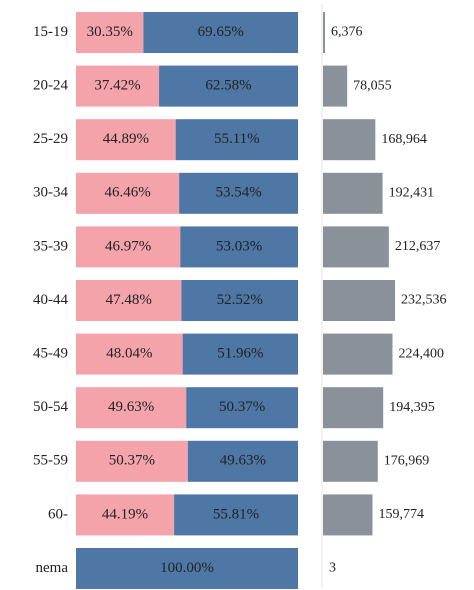 Image resolution: width=474 pixels, height=590 pixels. I want to click on value-label: 78,055, so click(372, 85).